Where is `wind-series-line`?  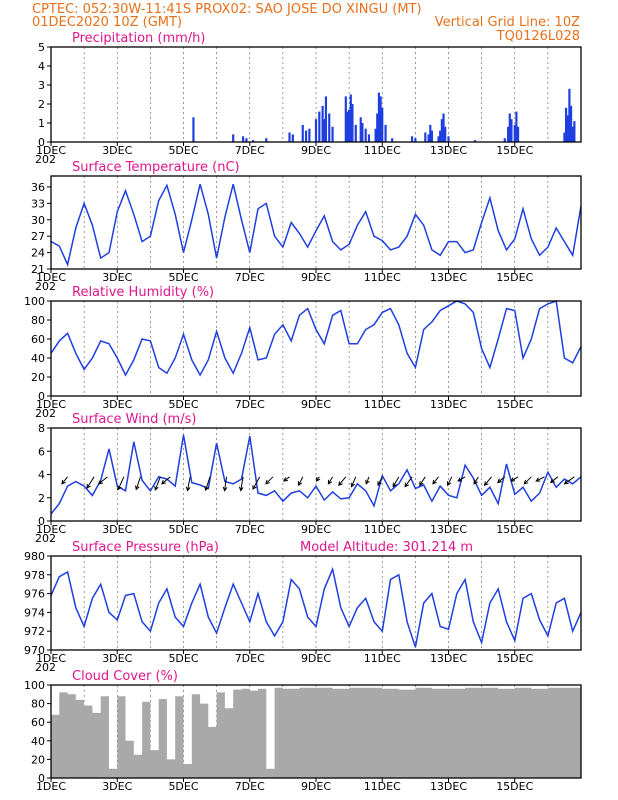
wind-series-line is located at coordinates (316, 474).